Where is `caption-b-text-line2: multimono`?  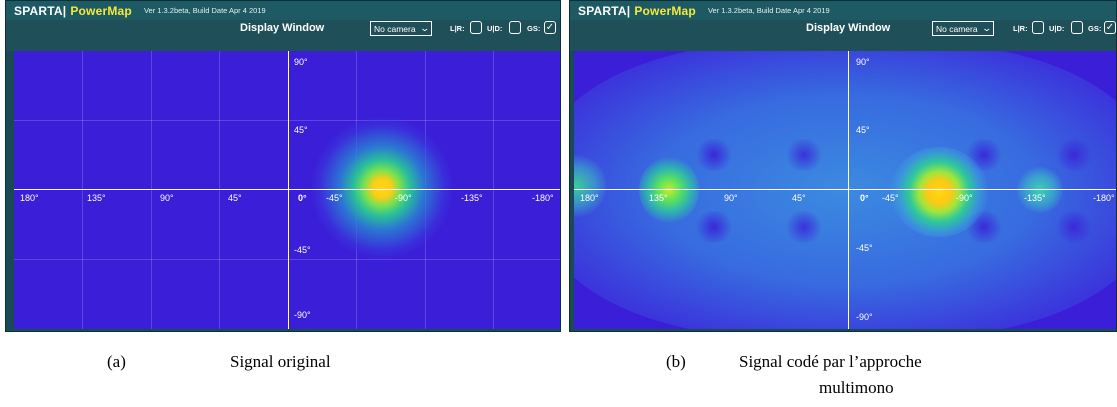
caption-b-text-line2: multimono is located at coordinates (856, 387).